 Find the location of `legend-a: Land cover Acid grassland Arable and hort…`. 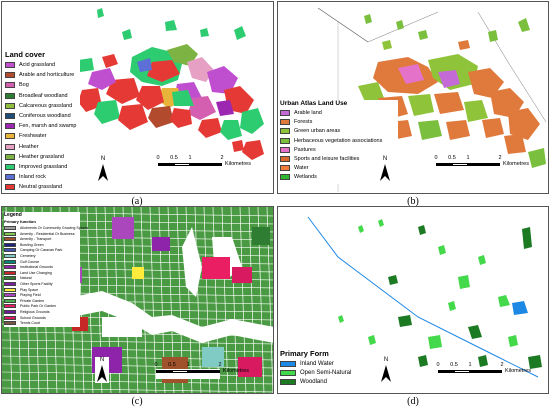

legend-a: Land cover Acid grassland Arable and hort… is located at coordinates (42, 121).